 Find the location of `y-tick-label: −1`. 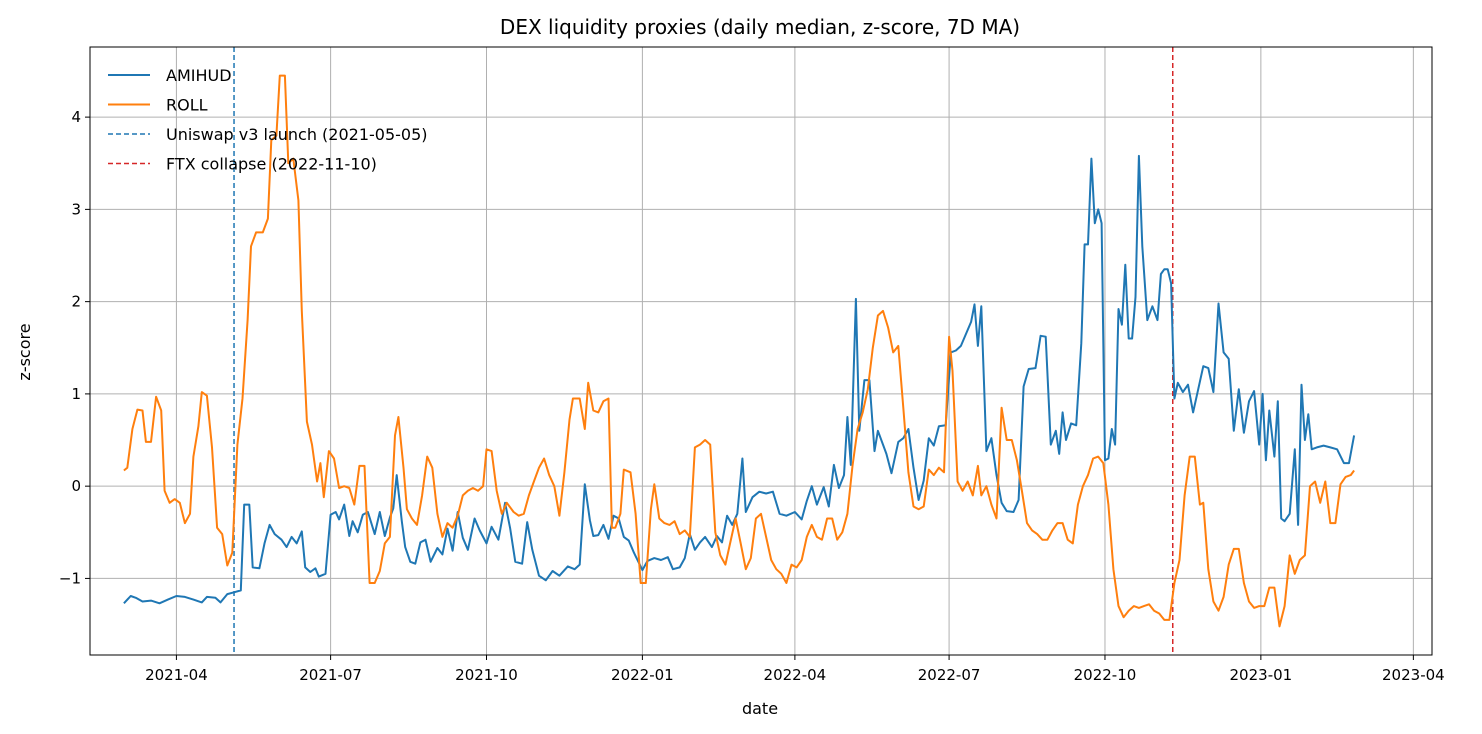

y-tick-label: −1 is located at coordinates (70, 578).